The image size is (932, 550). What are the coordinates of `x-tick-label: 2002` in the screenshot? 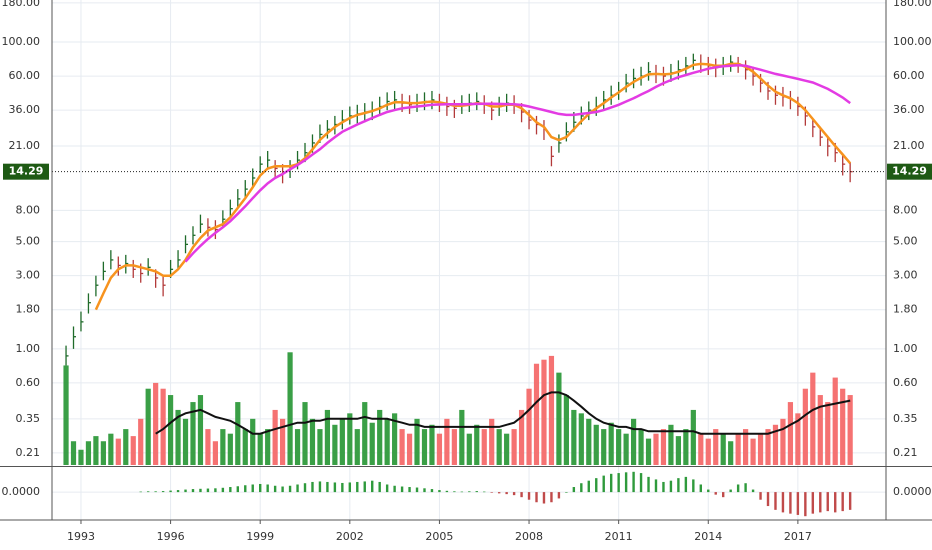 It's located at (350, 536).